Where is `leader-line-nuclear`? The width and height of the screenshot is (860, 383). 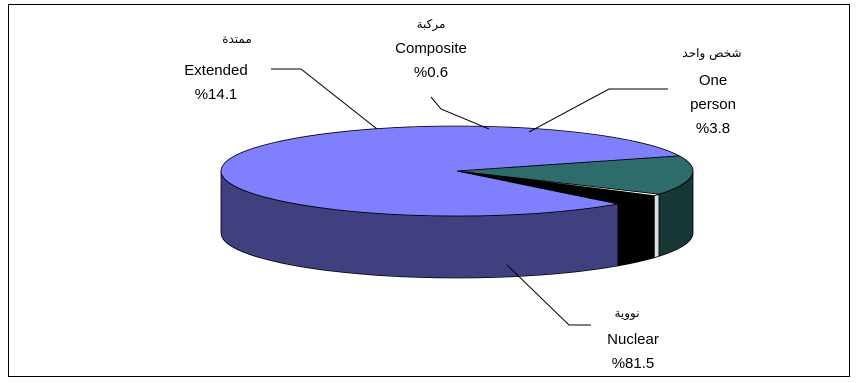
leader-line-nuclear is located at coordinates (548, 295).